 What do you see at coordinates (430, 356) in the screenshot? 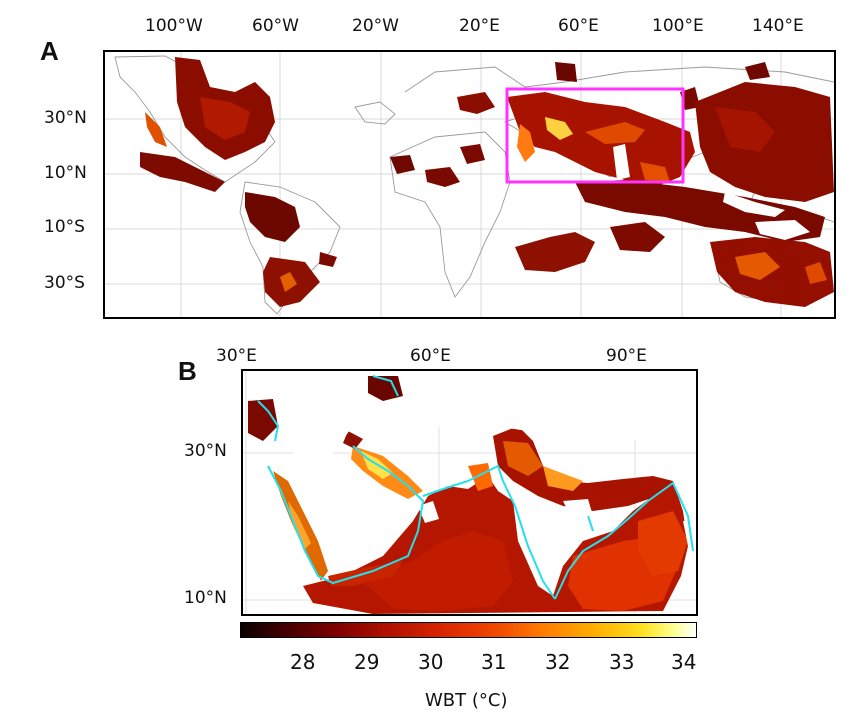
I see `lon-tick-b-60e: 60°E` at bounding box center [430, 356].